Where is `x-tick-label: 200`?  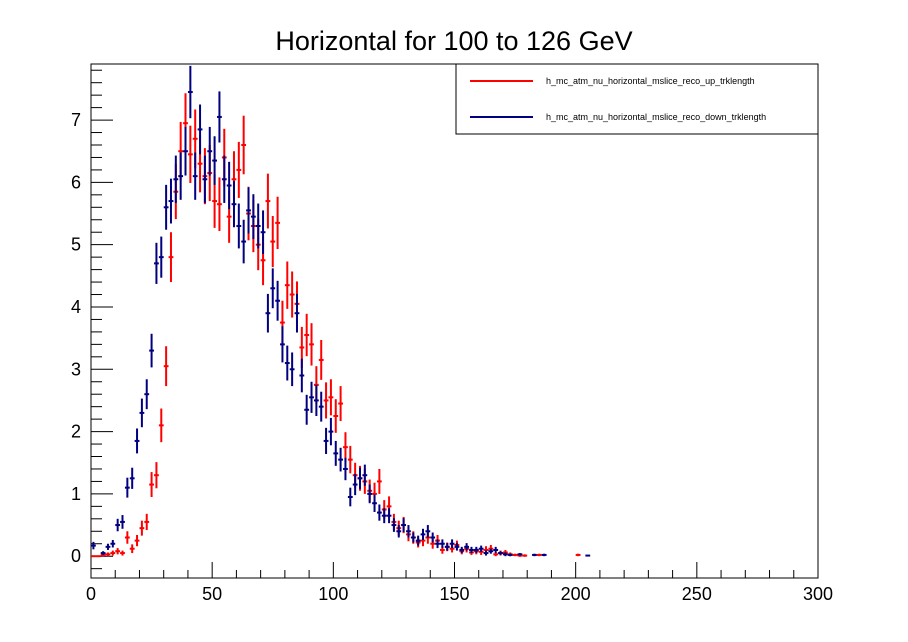 x-tick-label: 200 is located at coordinates (576, 594).